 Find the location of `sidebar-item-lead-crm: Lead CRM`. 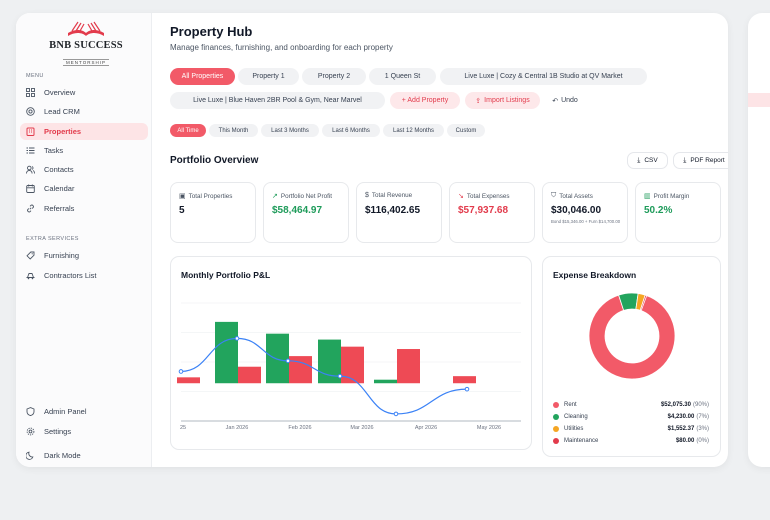

sidebar-item-lead-crm: Lead CRM is located at coordinates (84, 111).